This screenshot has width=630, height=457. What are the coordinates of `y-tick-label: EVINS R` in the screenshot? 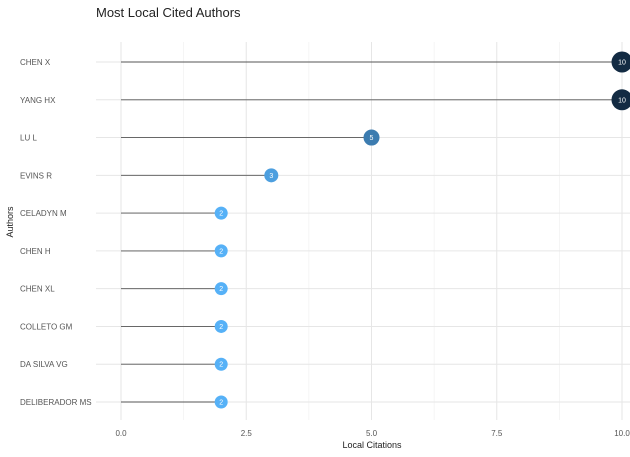 It's located at (36, 175).